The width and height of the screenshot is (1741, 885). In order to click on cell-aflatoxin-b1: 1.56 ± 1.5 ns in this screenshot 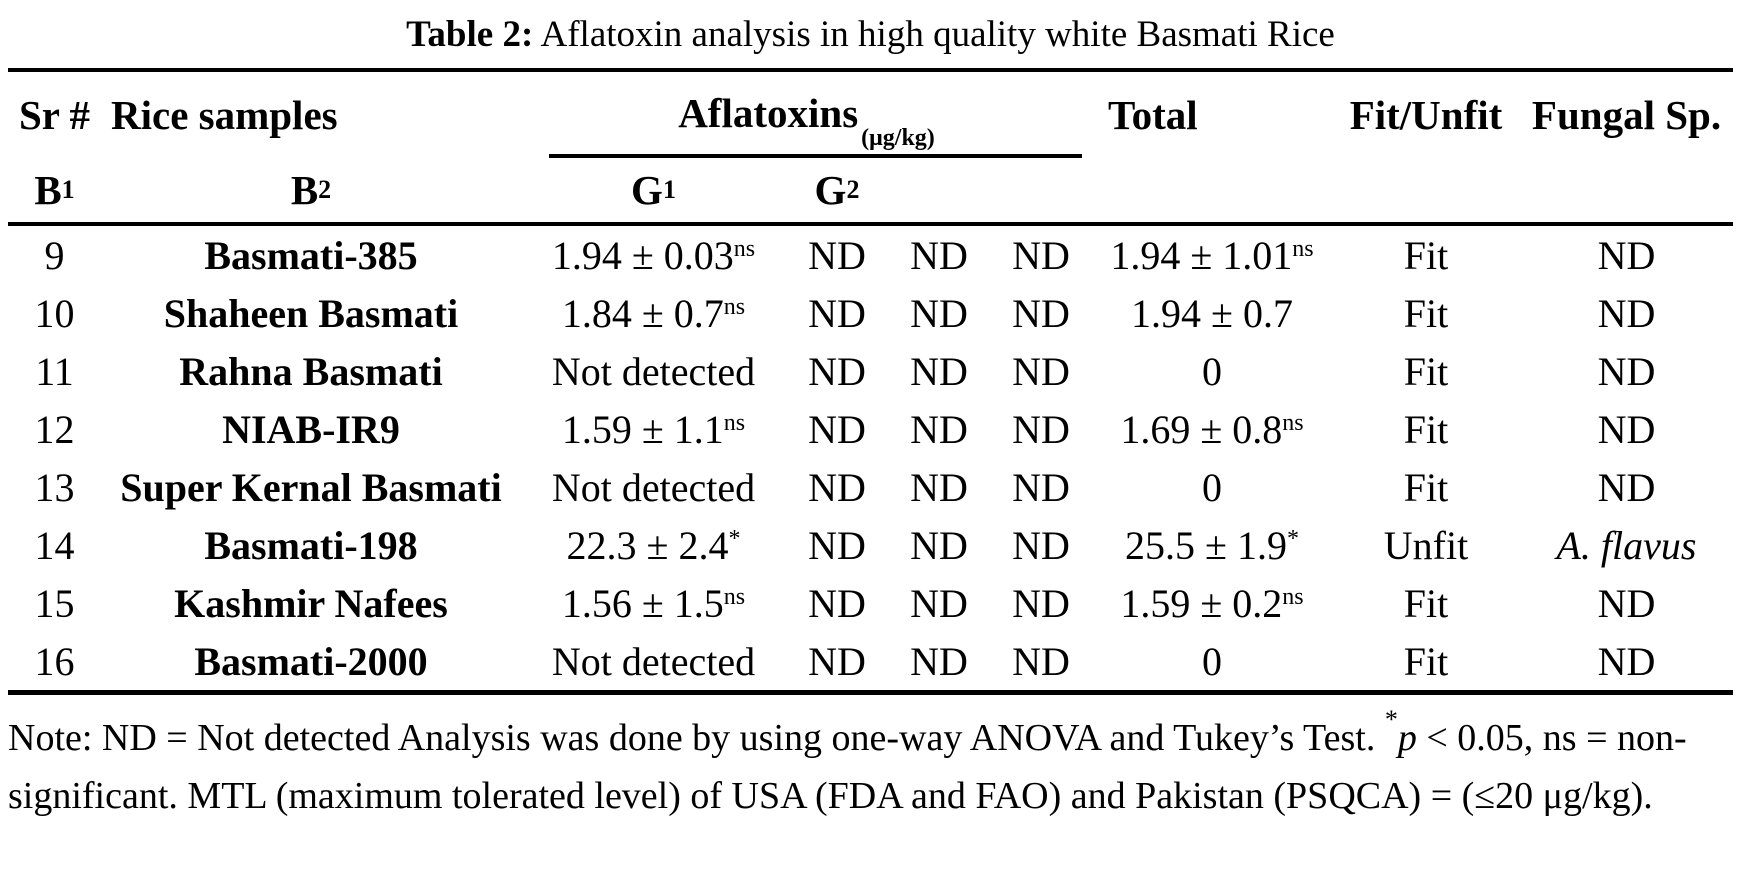, I will do `click(653, 603)`.